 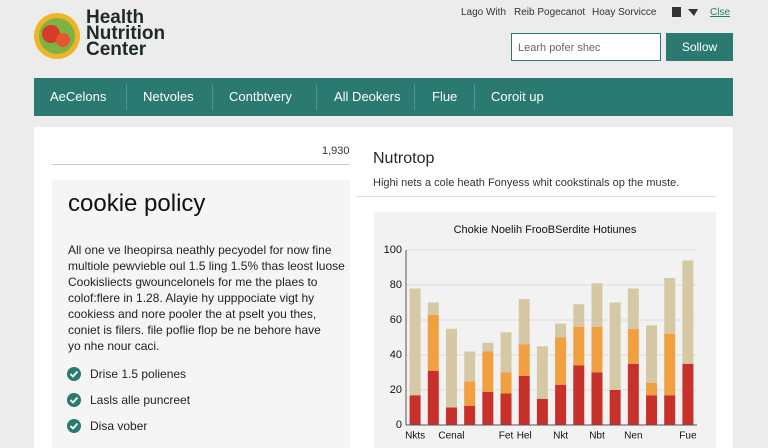 I want to click on nav-item: Coroit up, so click(x=517, y=96).